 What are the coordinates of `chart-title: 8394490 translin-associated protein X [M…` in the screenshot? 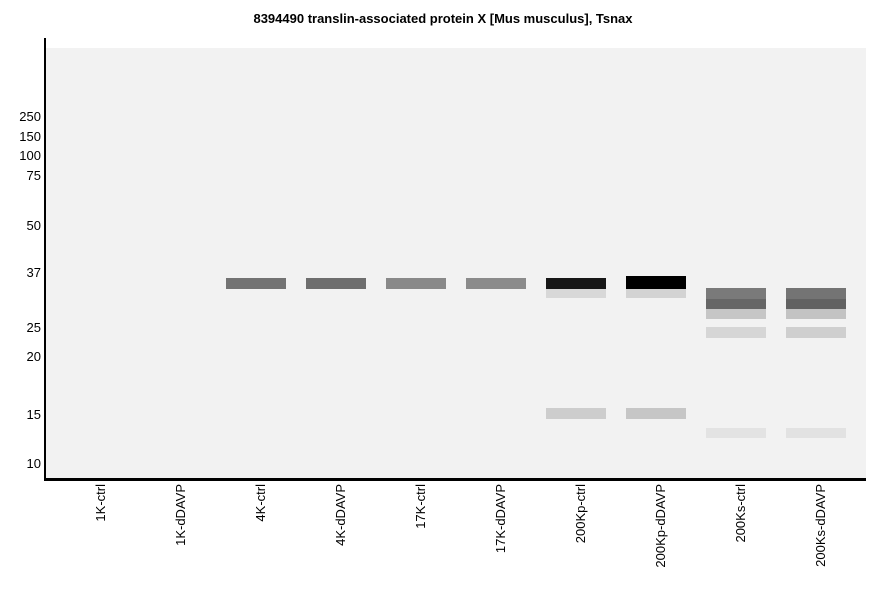 It's located at (443, 18).